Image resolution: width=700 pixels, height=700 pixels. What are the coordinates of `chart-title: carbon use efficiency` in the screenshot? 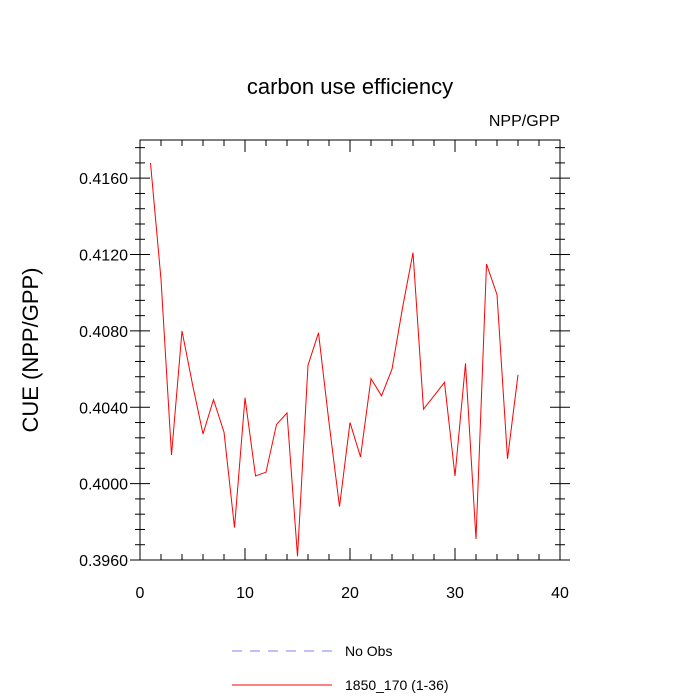 It's located at (350, 86).